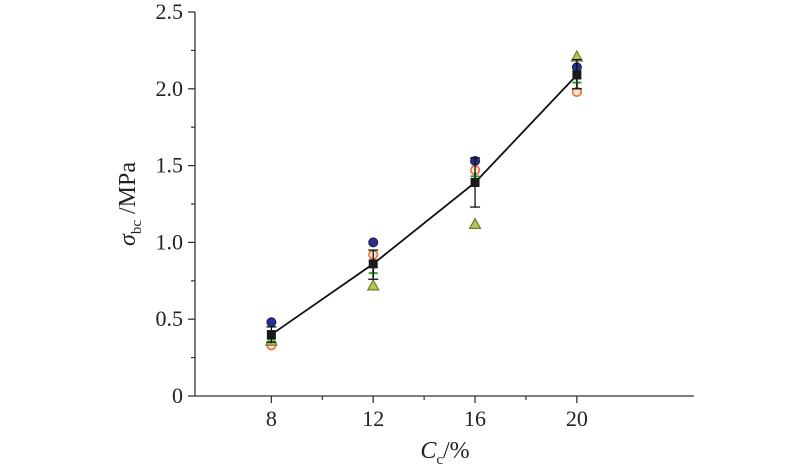  I want to click on y-tick-label: 0.5, so click(170, 318).